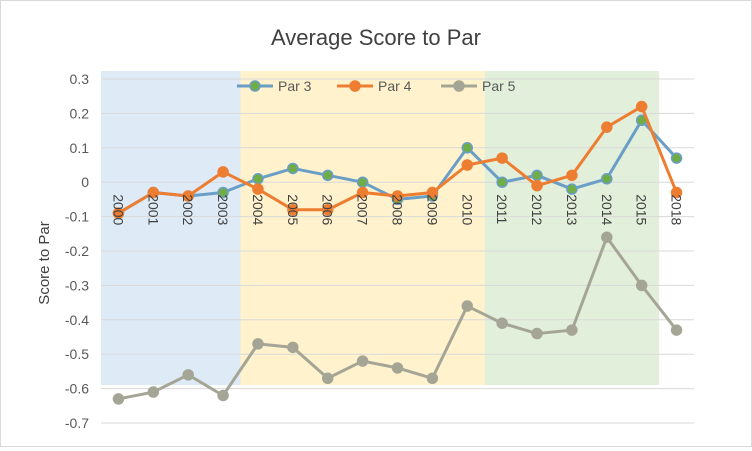 Image resolution: width=752 pixels, height=451 pixels. I want to click on y-tick-label: 0.2, so click(80, 113).